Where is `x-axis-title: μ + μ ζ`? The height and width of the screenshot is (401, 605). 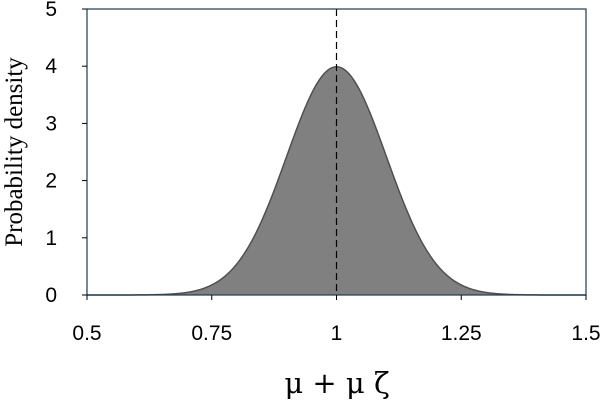
x-axis-title: μ + μ ζ is located at coordinates (336, 383).